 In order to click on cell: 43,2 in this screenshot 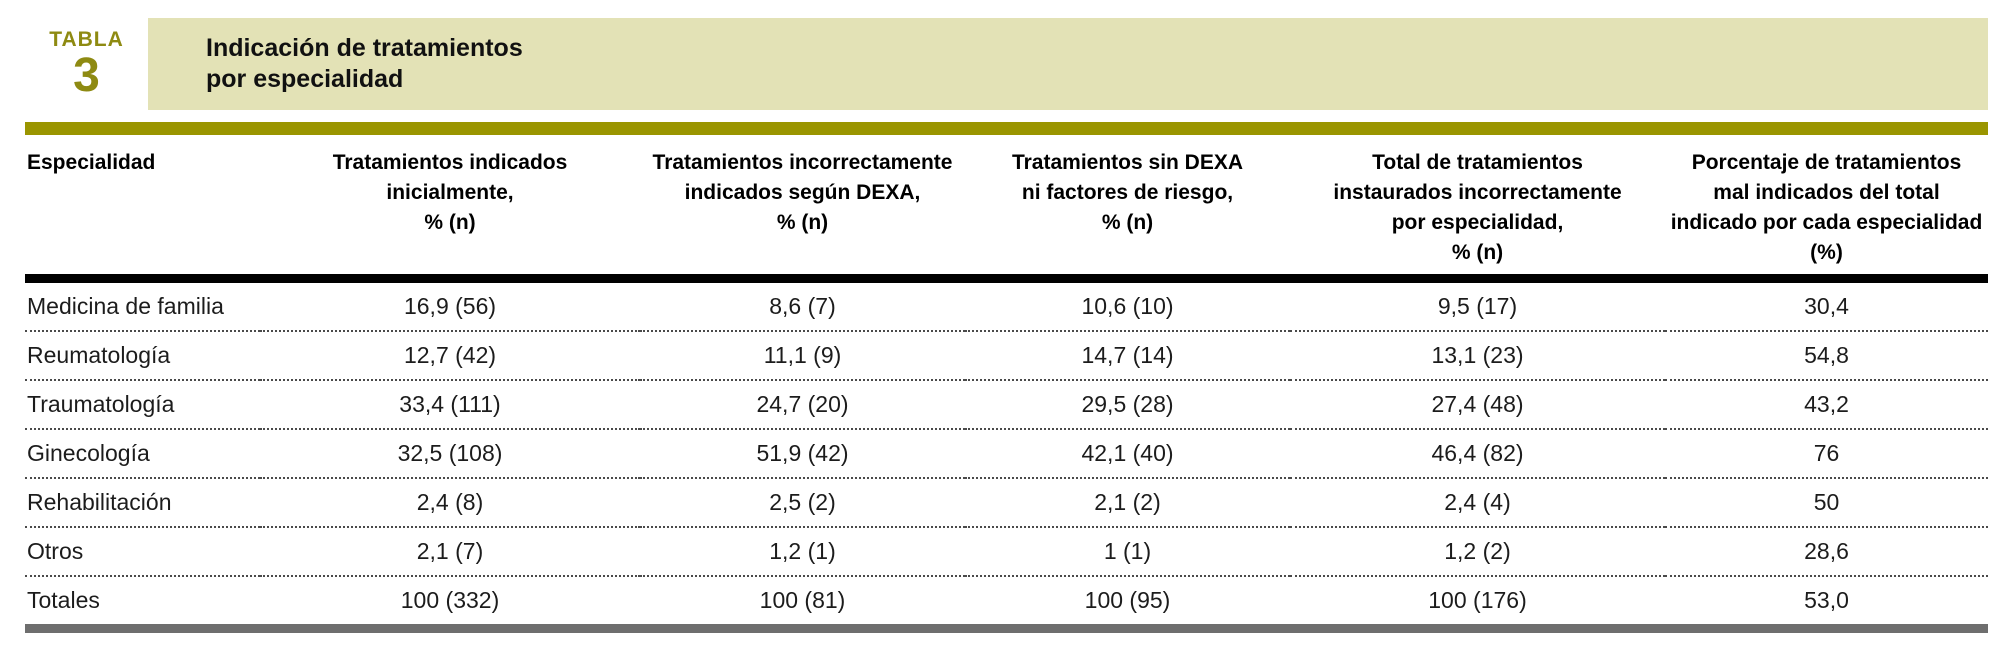, I will do `click(1826, 405)`.